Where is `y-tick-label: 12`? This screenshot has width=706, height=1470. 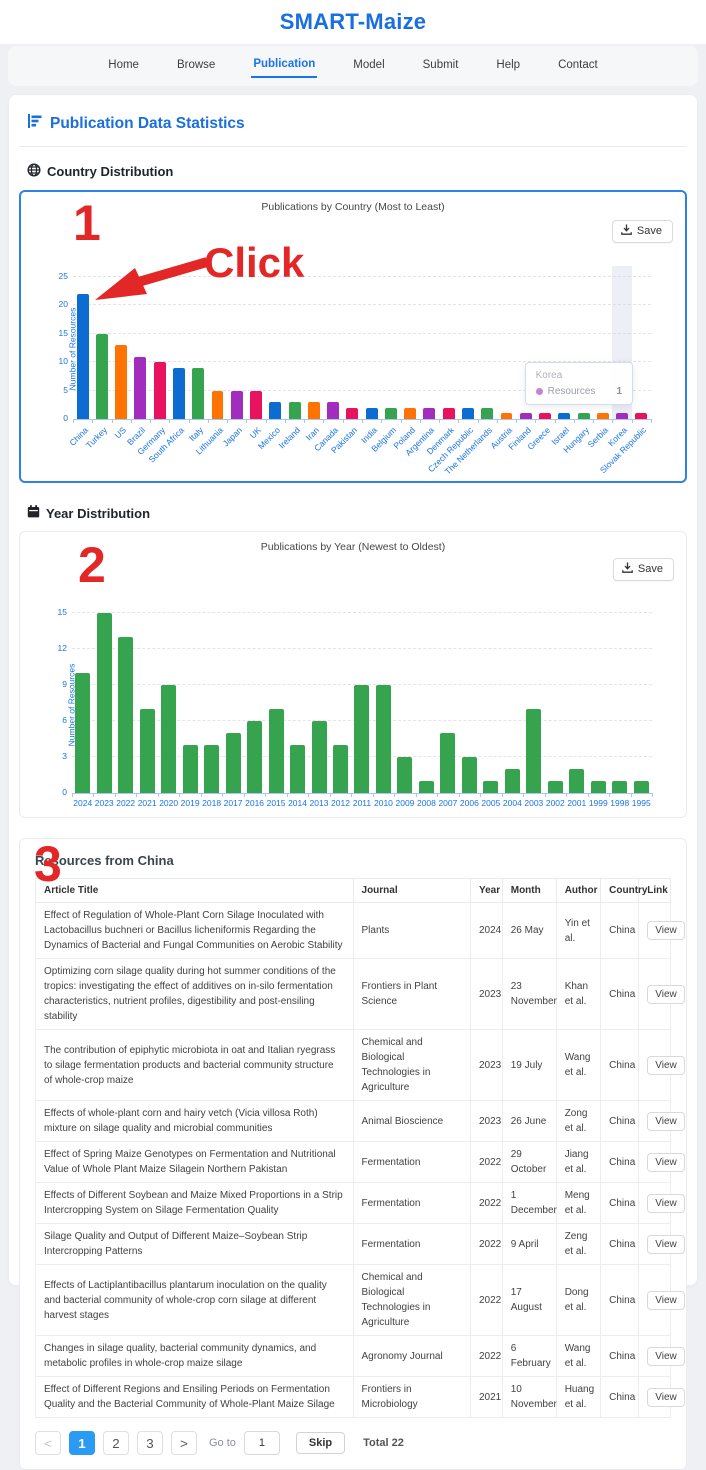
y-tick-label: 12 is located at coordinates (62, 648).